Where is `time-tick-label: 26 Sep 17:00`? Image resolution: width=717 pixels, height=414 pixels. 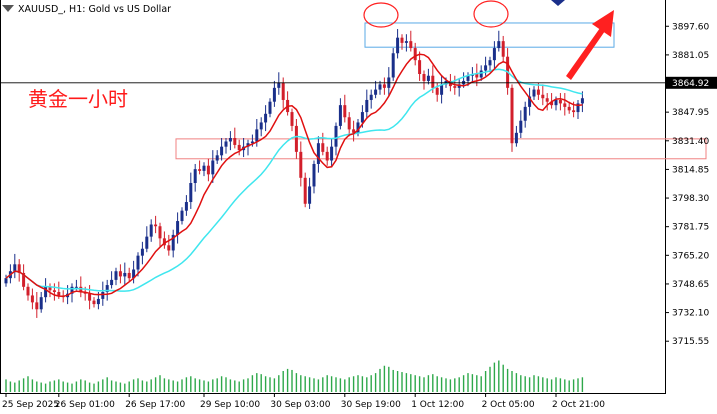 time-tick-label: 26 Sep 17:00 is located at coordinates (155, 405).